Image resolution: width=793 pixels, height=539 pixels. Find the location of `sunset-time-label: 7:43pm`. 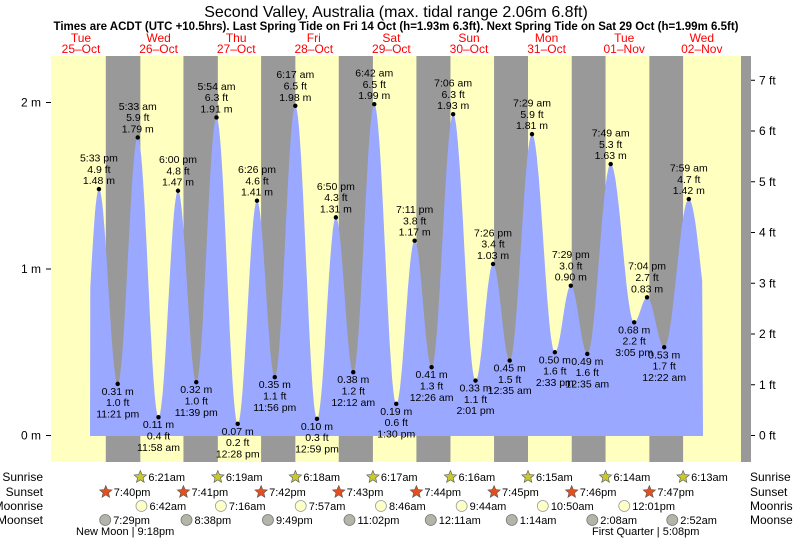

sunset-time-label: 7:43pm is located at coordinates (365, 493).